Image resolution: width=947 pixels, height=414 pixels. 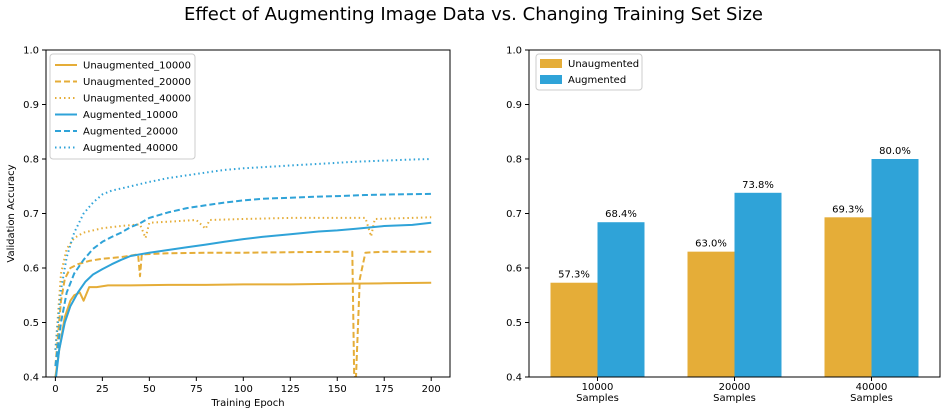 I want to click on bar-data-label: 80.0%, so click(x=895, y=151).